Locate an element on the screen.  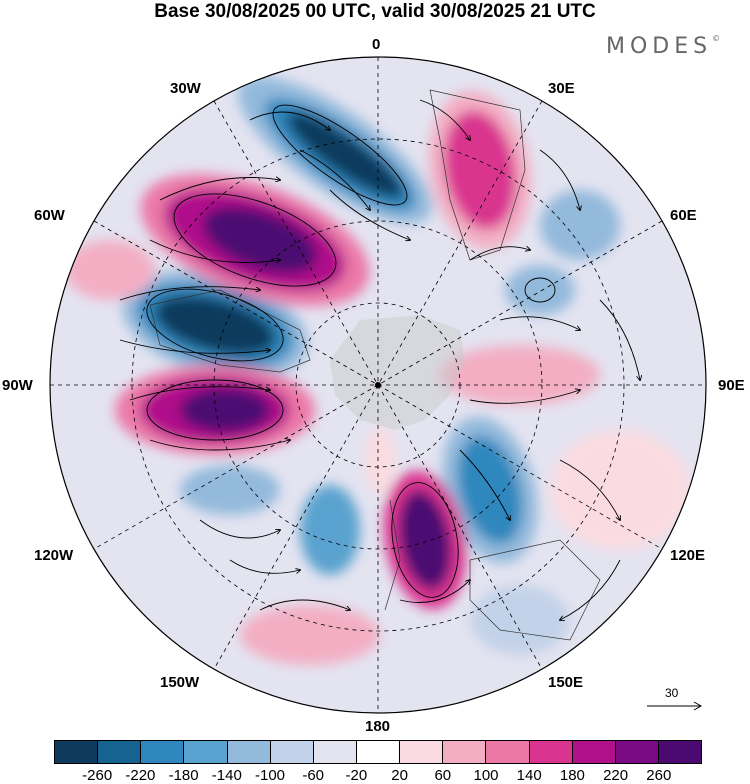
colorbar-tick-label: -260 is located at coordinates (97, 775).